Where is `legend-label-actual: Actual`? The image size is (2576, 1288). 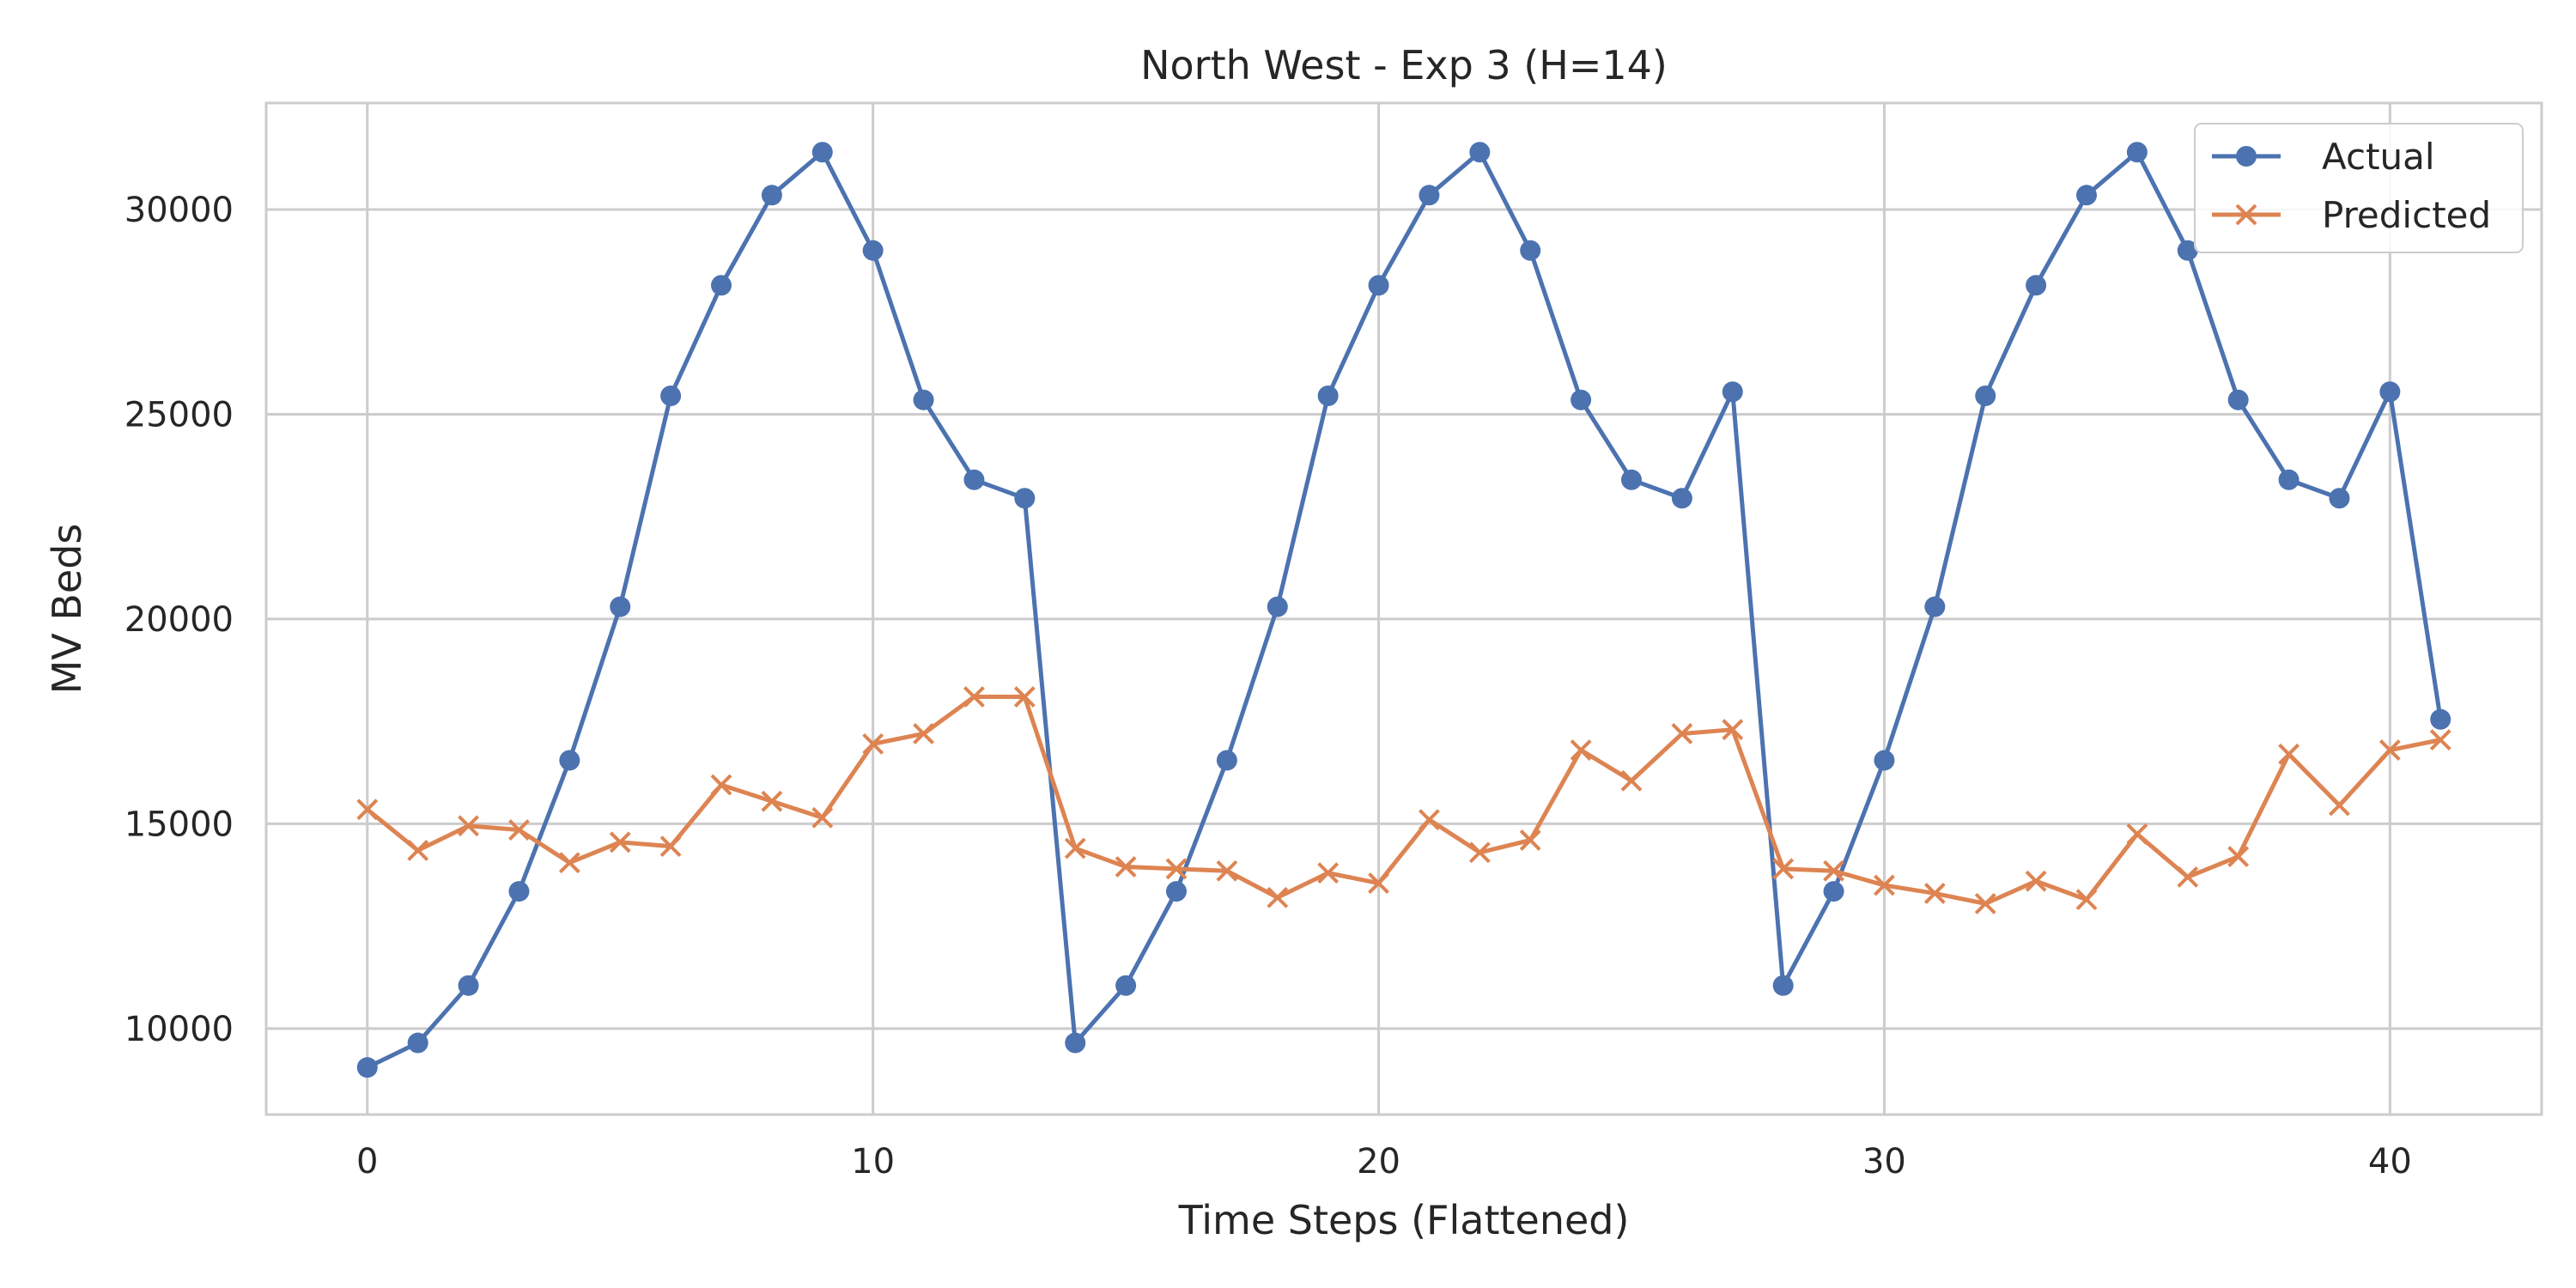
legend-label-actual: Actual is located at coordinates (2378, 157).